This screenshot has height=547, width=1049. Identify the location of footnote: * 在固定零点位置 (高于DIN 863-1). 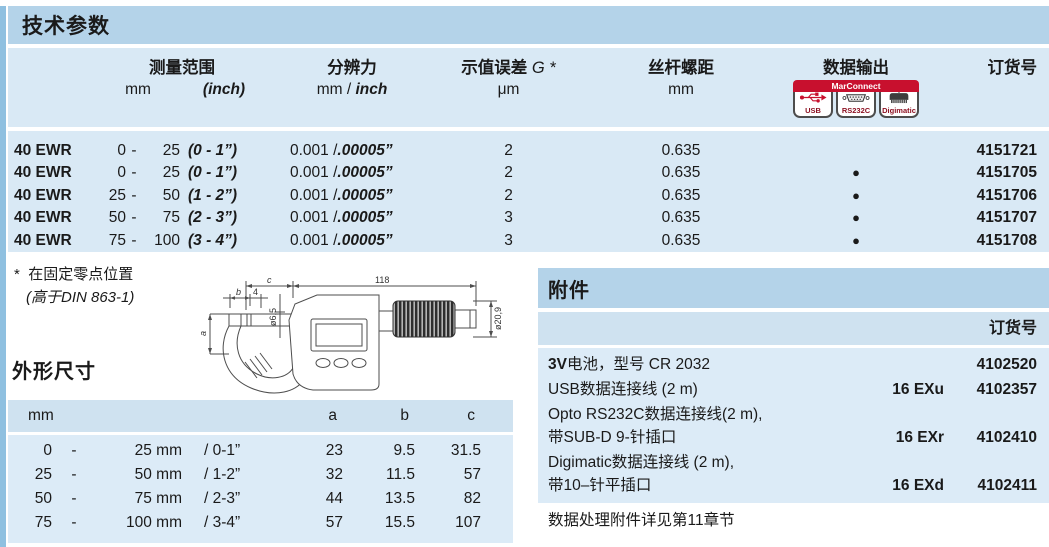
(74, 286).